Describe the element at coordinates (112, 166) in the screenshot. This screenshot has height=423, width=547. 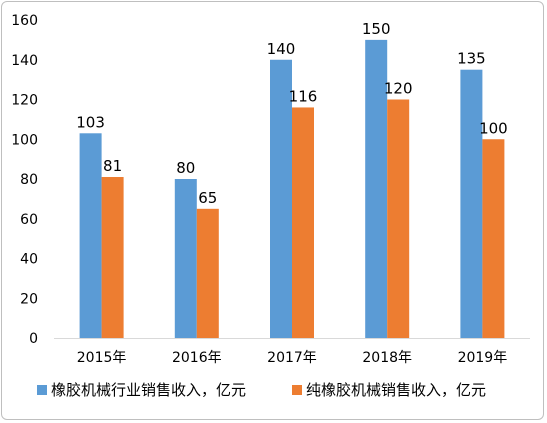
I see `data-label: 81` at that location.